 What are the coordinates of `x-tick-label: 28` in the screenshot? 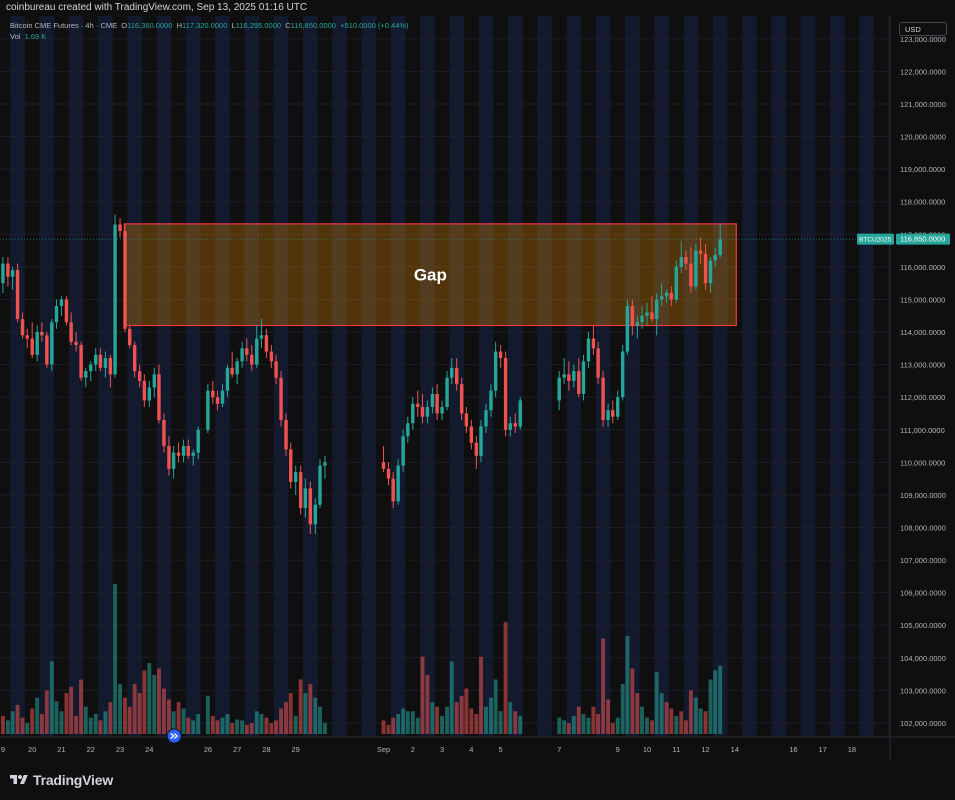 It's located at (266, 749).